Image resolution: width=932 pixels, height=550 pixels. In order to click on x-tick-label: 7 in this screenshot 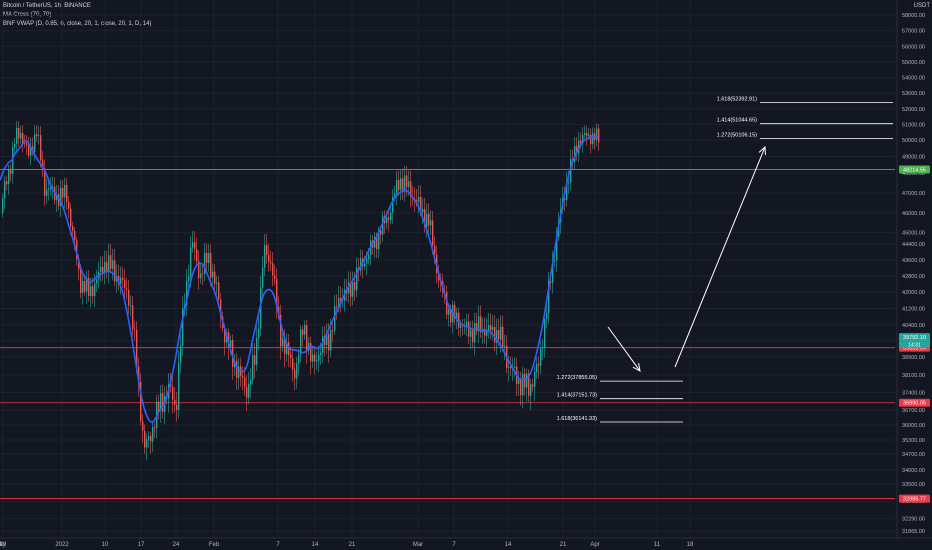, I will do `click(278, 545)`.